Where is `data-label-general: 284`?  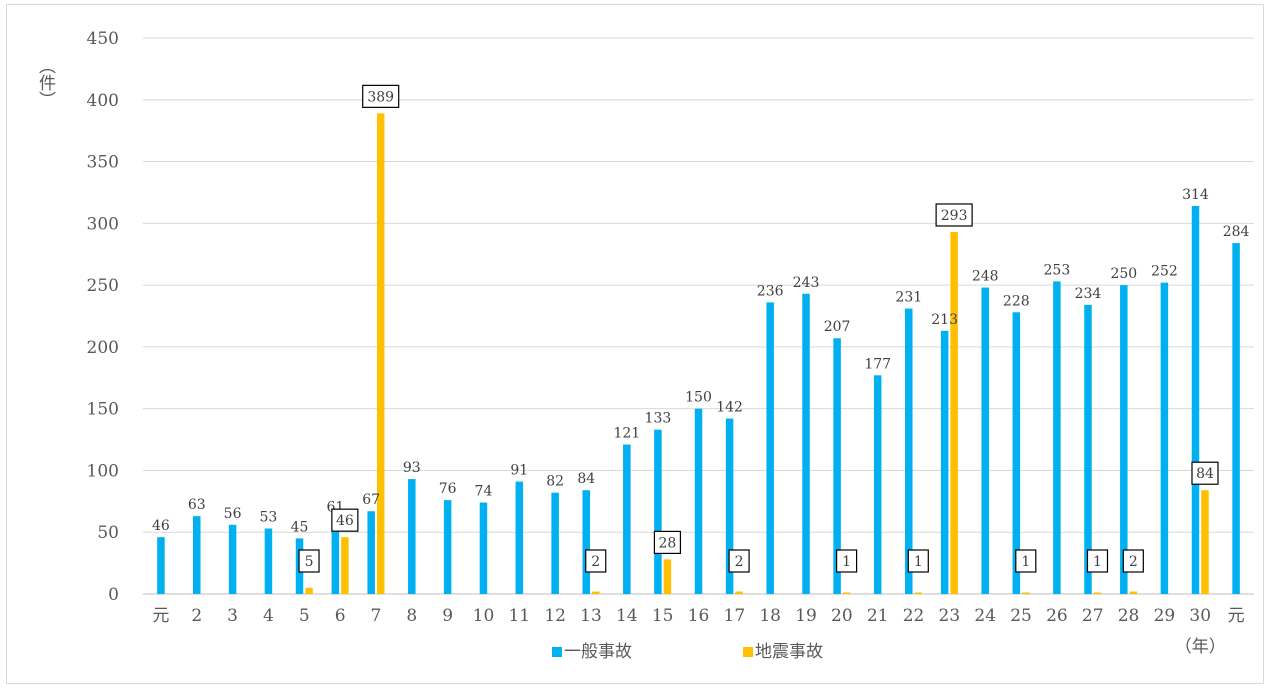 data-label-general: 284 is located at coordinates (1236, 232).